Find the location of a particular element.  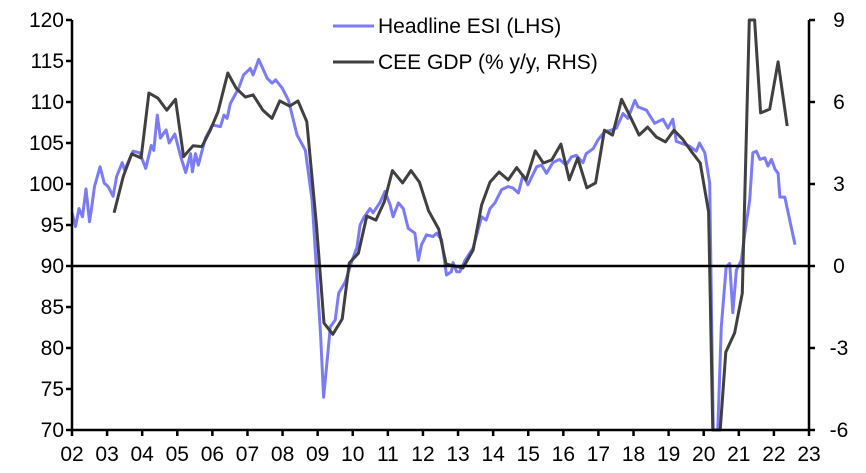

left-tick-label: 90 is located at coordinates (52, 266).